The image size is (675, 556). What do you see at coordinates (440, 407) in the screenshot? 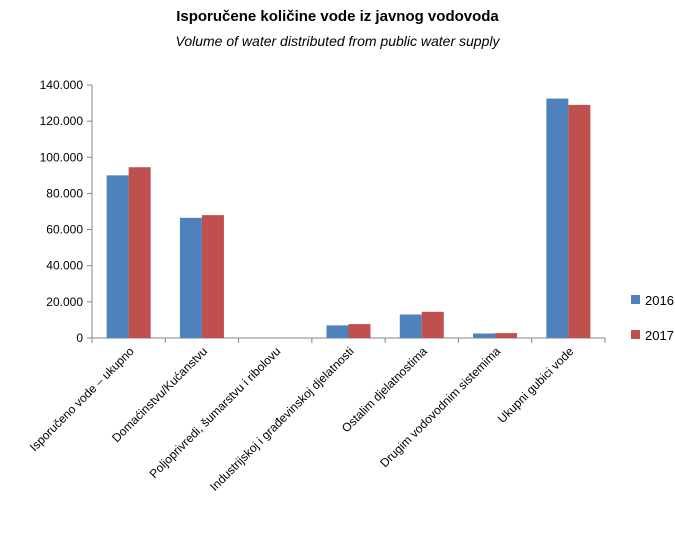
I see `category-label: Drugim vodovodnim sistemima` at bounding box center [440, 407].